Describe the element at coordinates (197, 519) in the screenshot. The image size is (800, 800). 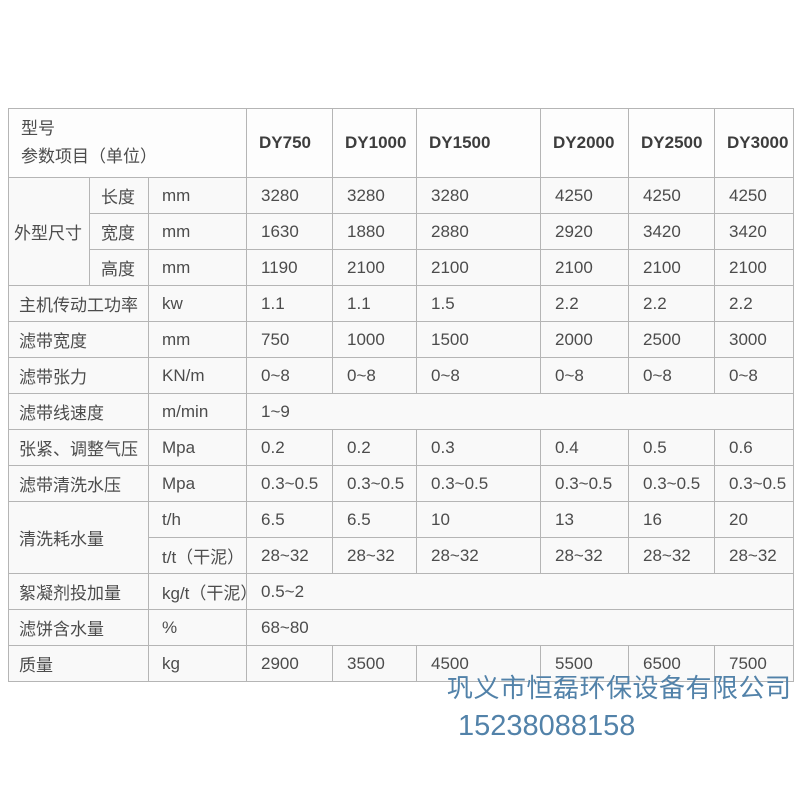
I see `unit-cell: t/h` at that location.